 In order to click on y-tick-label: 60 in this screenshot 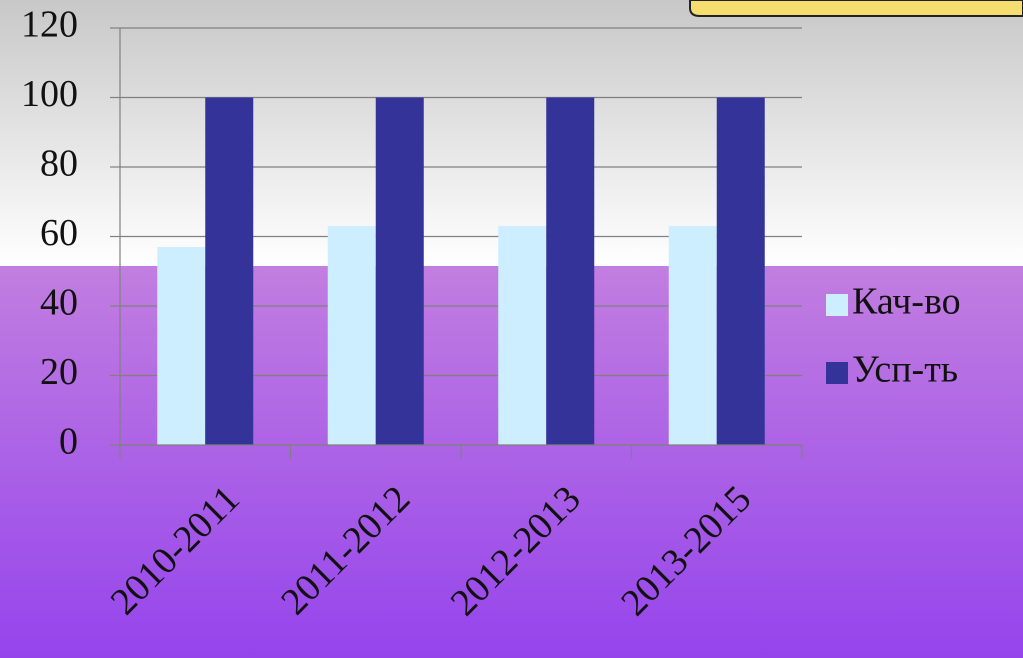, I will do `click(59, 233)`.